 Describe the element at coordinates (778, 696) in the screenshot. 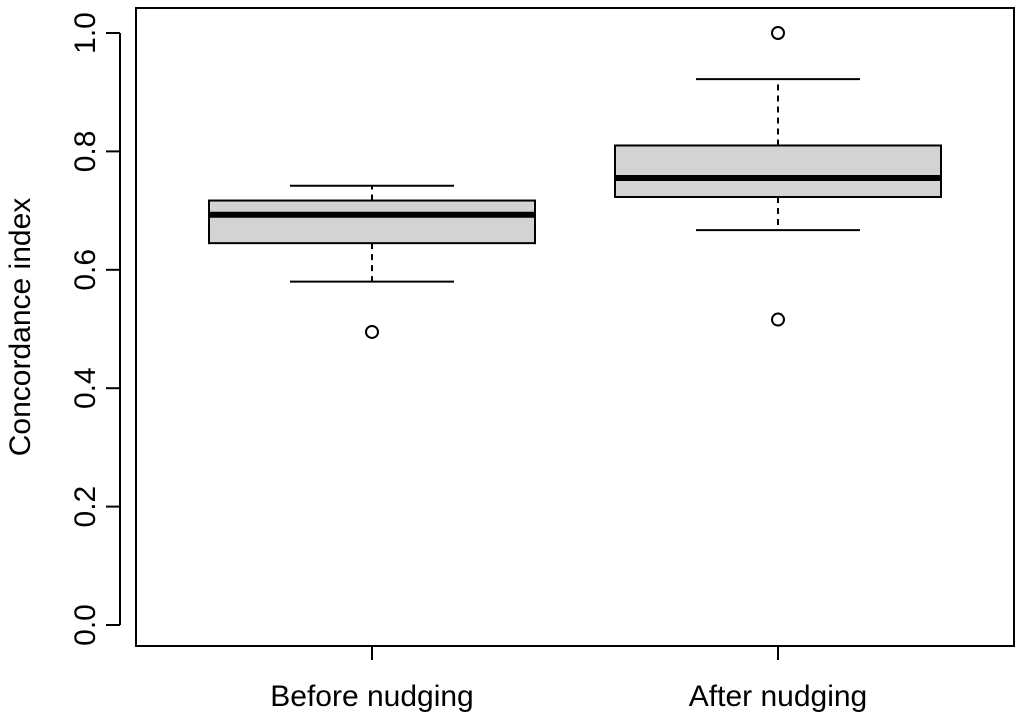

I see `x-category-label: After nudging` at that location.